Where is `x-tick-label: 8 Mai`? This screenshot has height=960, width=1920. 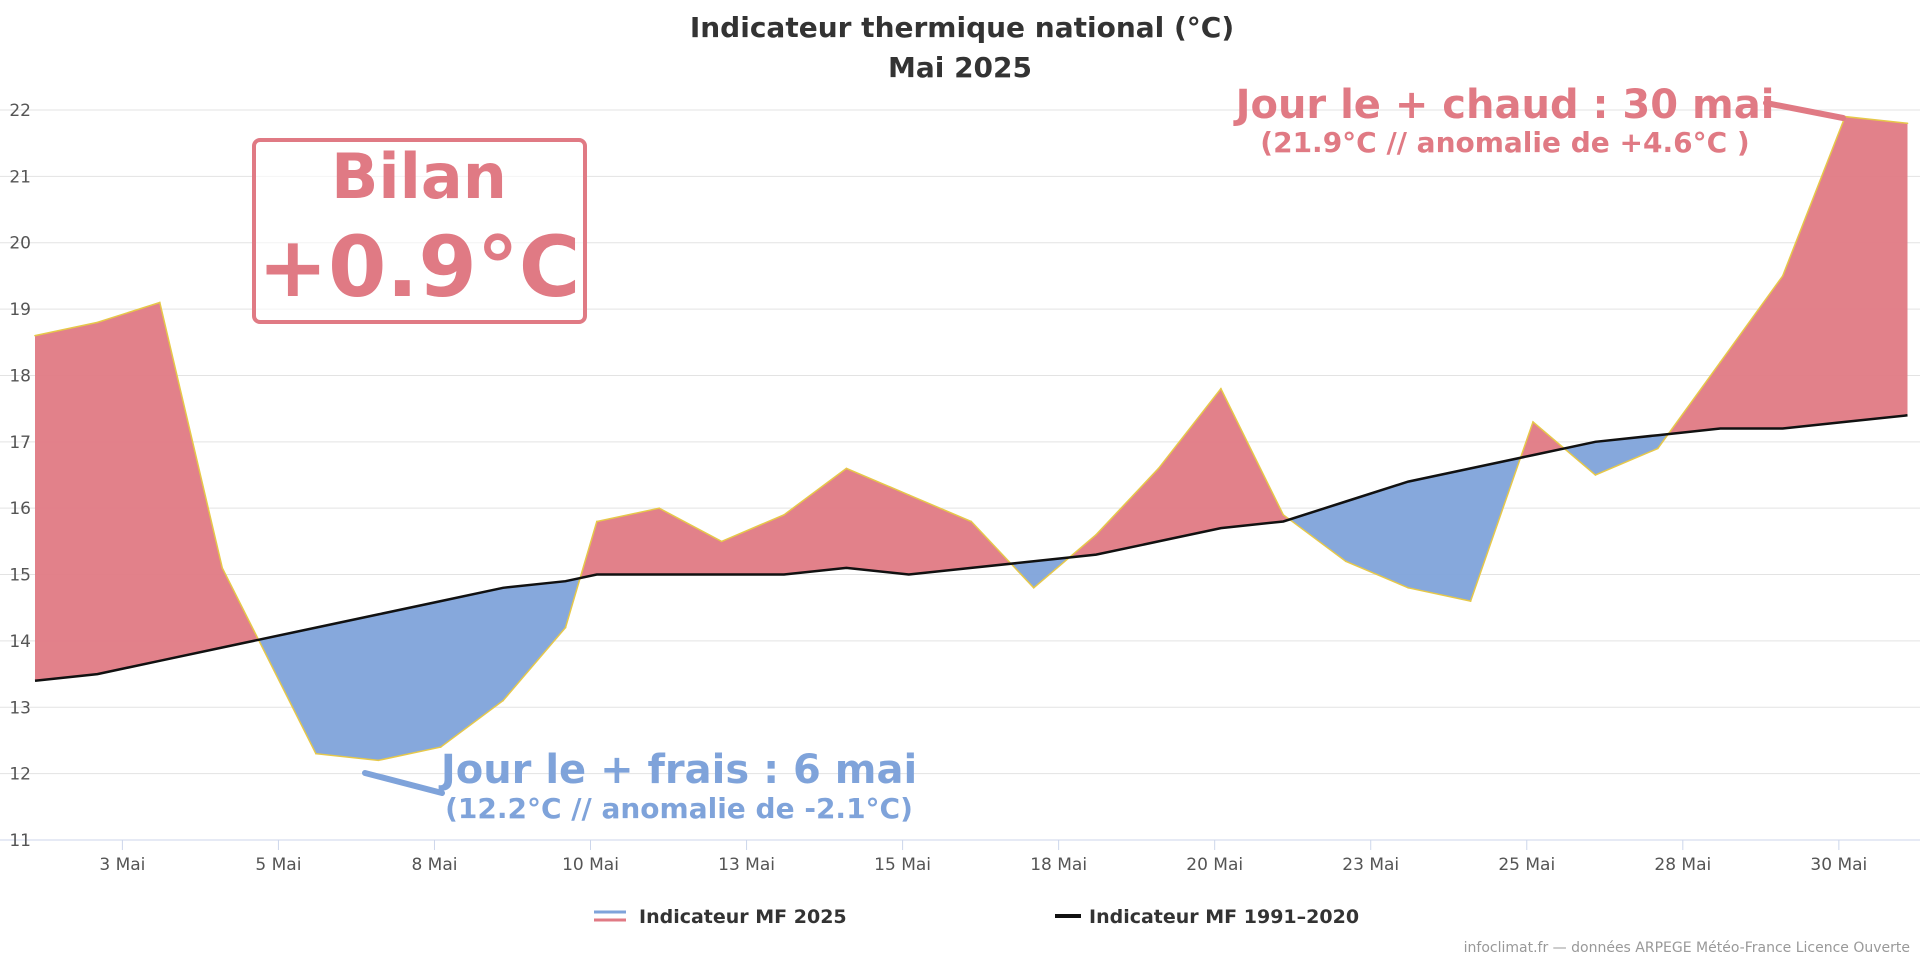
x-tick-label: 8 Mai is located at coordinates (434, 865).